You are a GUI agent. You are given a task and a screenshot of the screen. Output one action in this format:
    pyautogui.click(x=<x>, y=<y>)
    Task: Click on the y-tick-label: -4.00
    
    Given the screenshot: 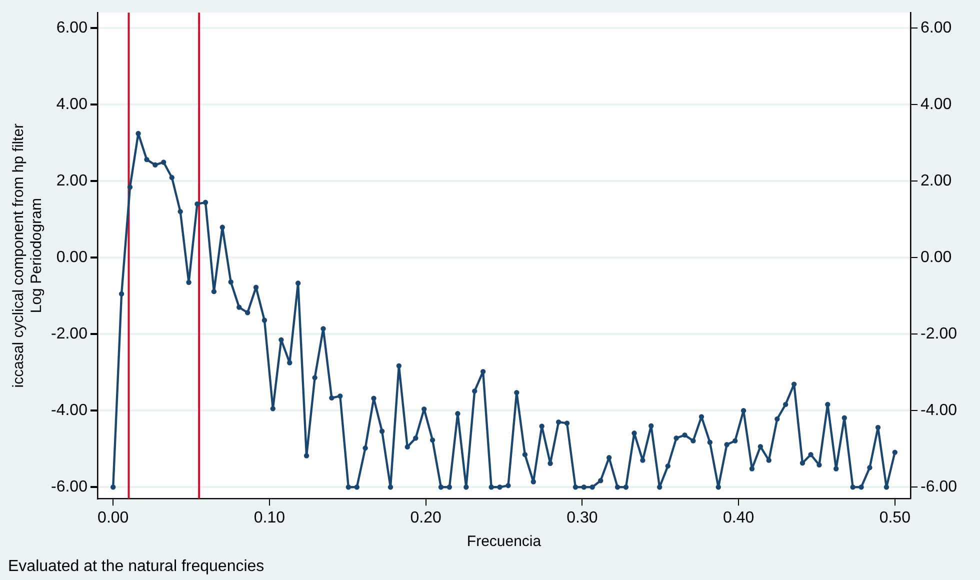 What is the action you would take?
    pyautogui.click(x=69, y=410)
    